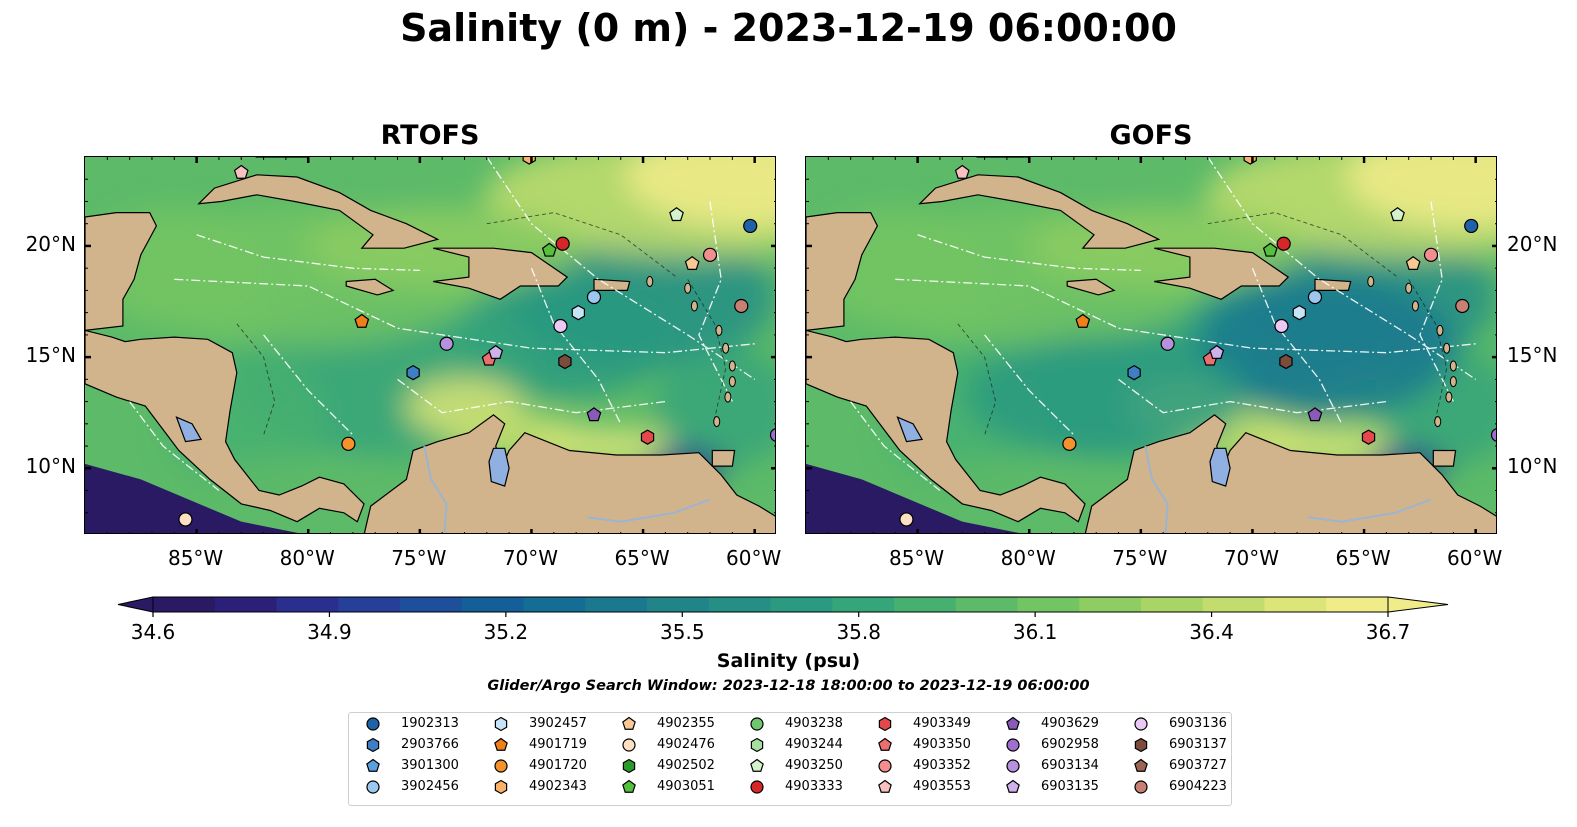 This screenshot has width=1577, height=827. Describe the element at coordinates (686, 786) in the screenshot. I see `legend-label: 4903051` at that location.